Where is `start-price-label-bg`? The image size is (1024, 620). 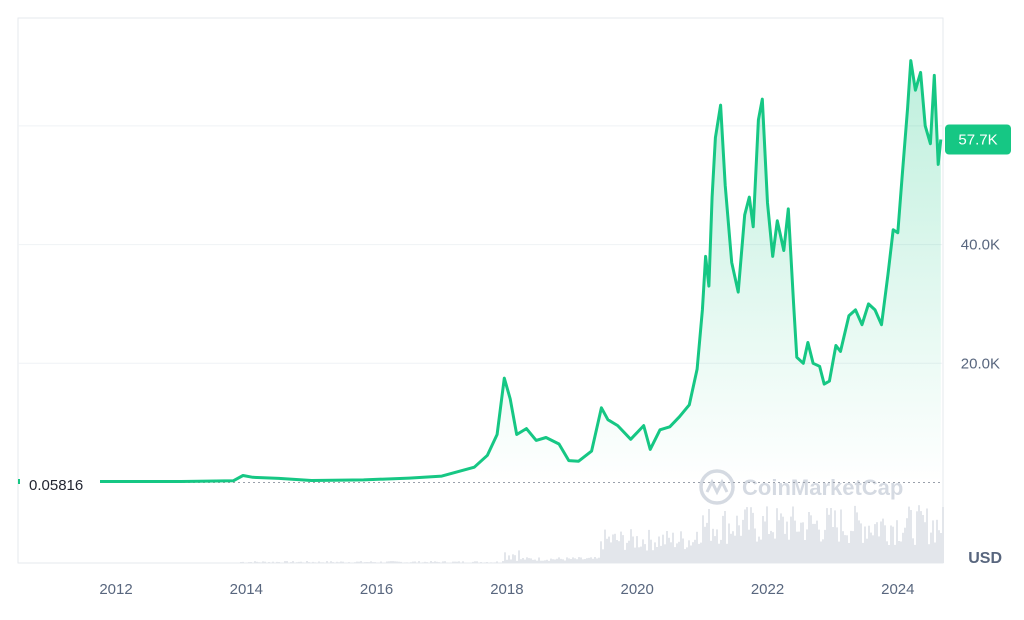 start-price-label-bg is located at coordinates (60, 484).